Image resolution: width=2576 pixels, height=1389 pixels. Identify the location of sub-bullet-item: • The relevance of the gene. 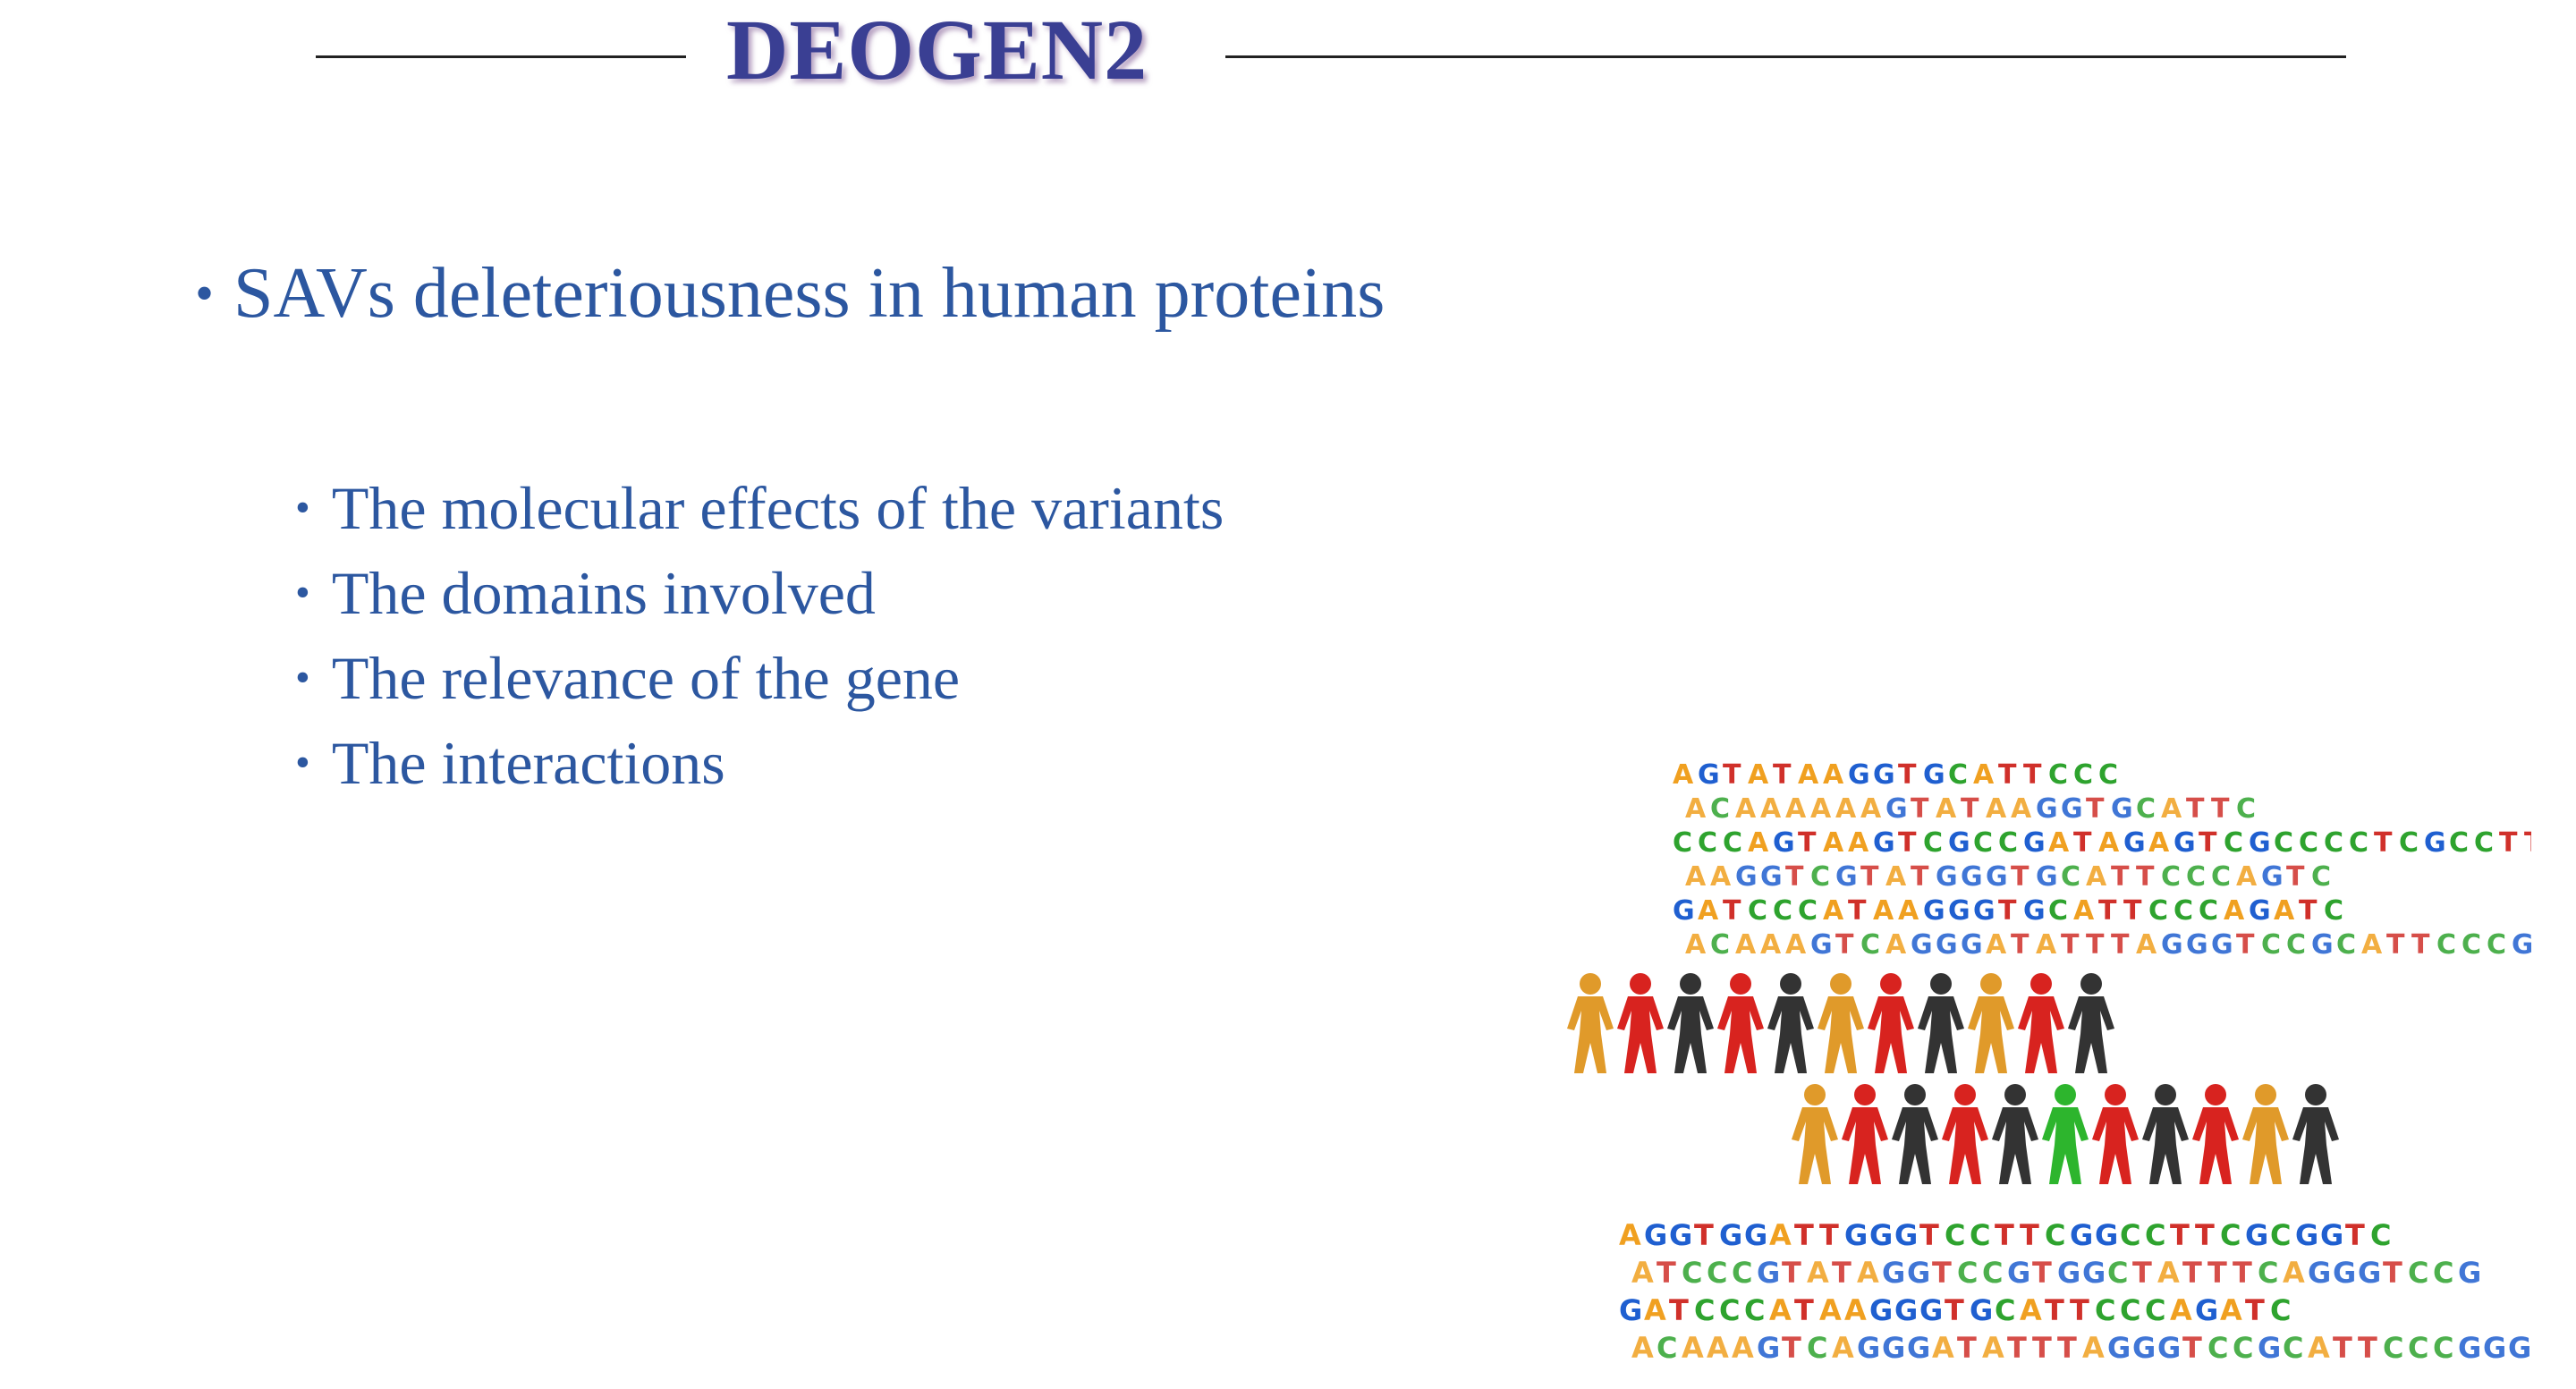
(759, 677).